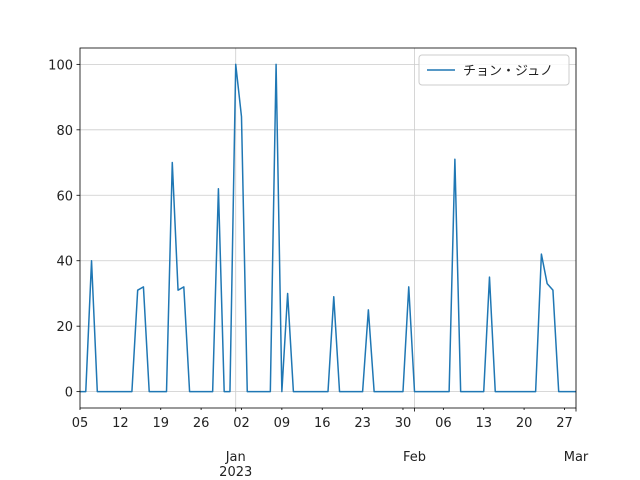  What do you see at coordinates (576, 457) in the screenshot?
I see `x-tick-label: Mar` at bounding box center [576, 457].